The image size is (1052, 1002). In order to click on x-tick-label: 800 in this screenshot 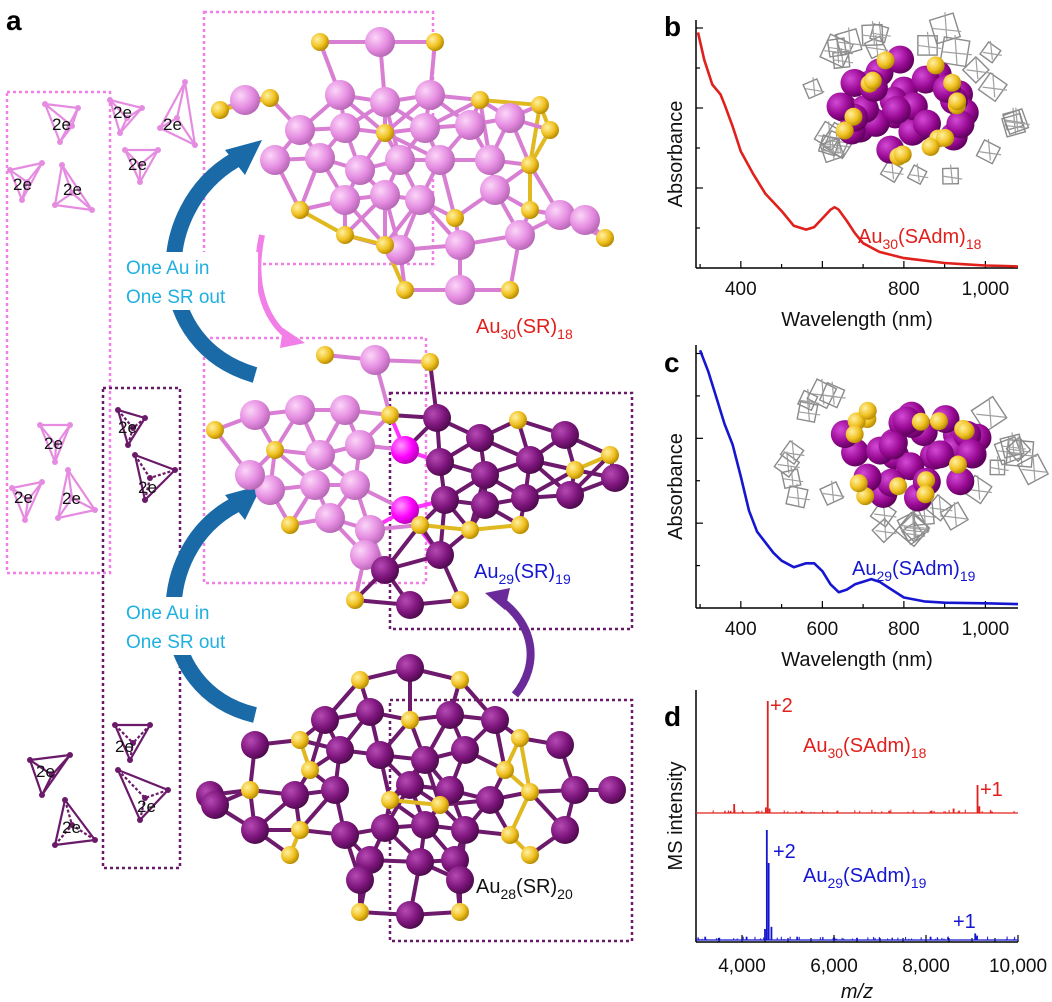, I will do `click(904, 289)`.